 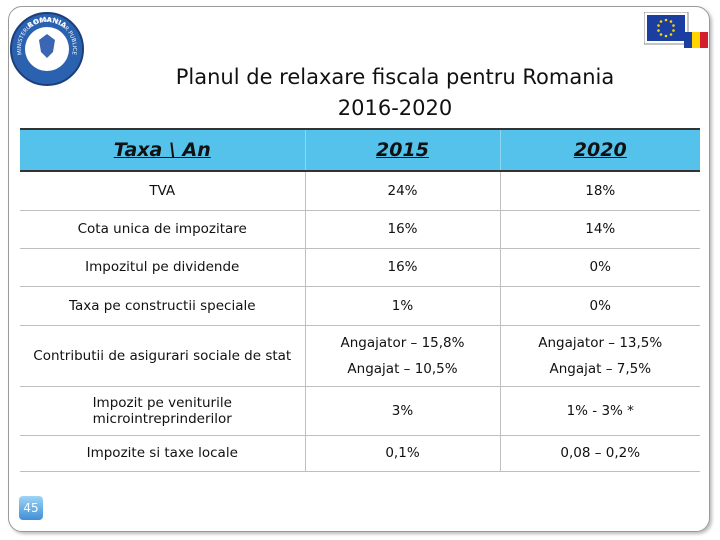 What do you see at coordinates (31, 508) in the screenshot?
I see `page-number: 45` at bounding box center [31, 508].